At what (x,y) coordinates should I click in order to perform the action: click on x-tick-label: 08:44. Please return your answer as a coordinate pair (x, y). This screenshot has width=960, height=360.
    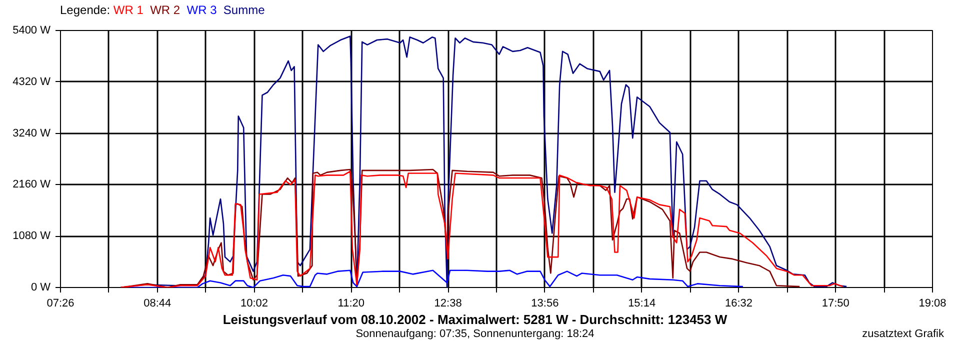
    Looking at the image, I should click on (158, 304).